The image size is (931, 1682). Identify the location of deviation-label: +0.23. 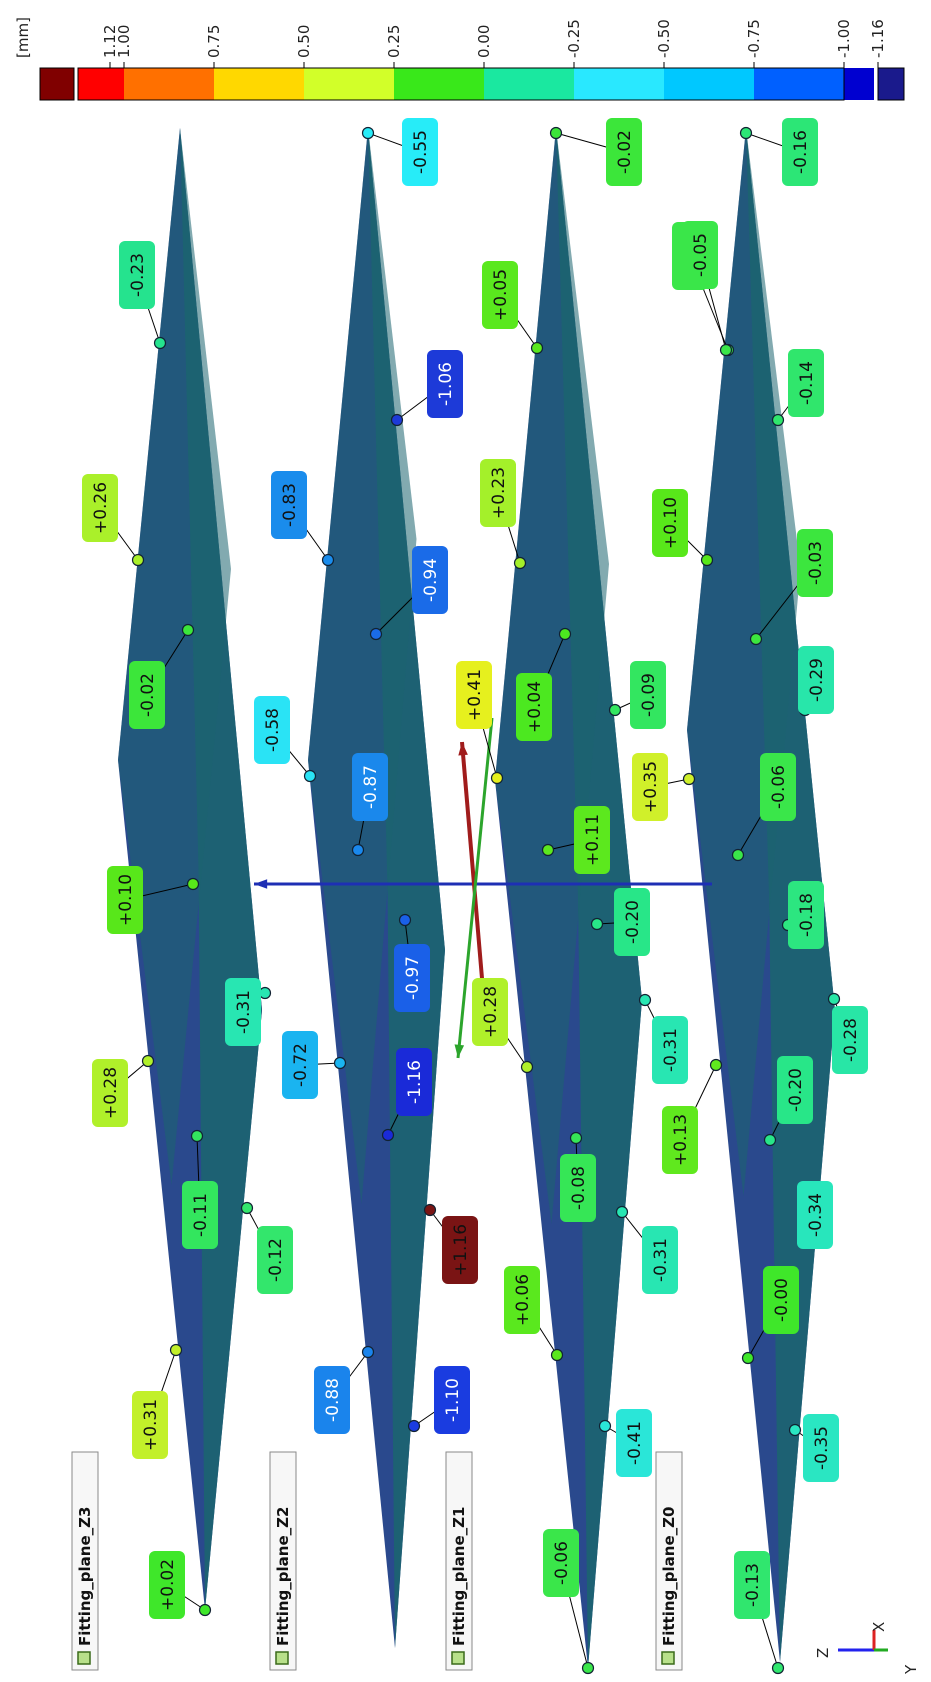
(503, 514).